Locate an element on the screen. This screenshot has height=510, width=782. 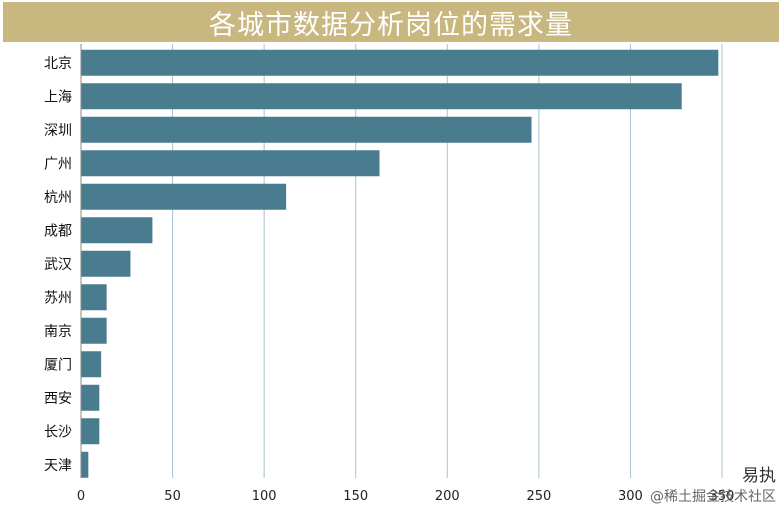
x-tick-label: 150 is located at coordinates (355, 496).